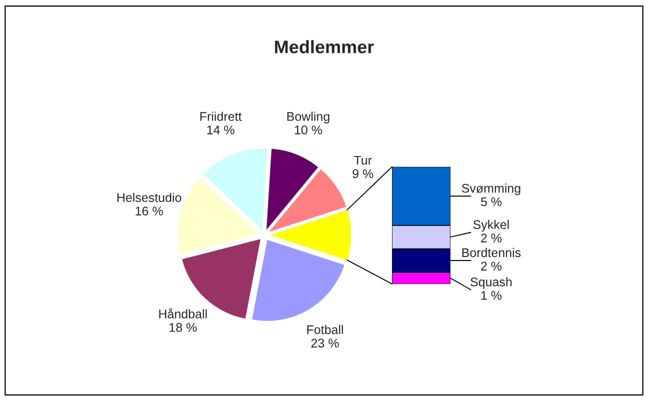 The width and height of the screenshot is (648, 401). Describe the element at coordinates (149, 211) in the screenshot. I see `data-label: 16 %` at that location.